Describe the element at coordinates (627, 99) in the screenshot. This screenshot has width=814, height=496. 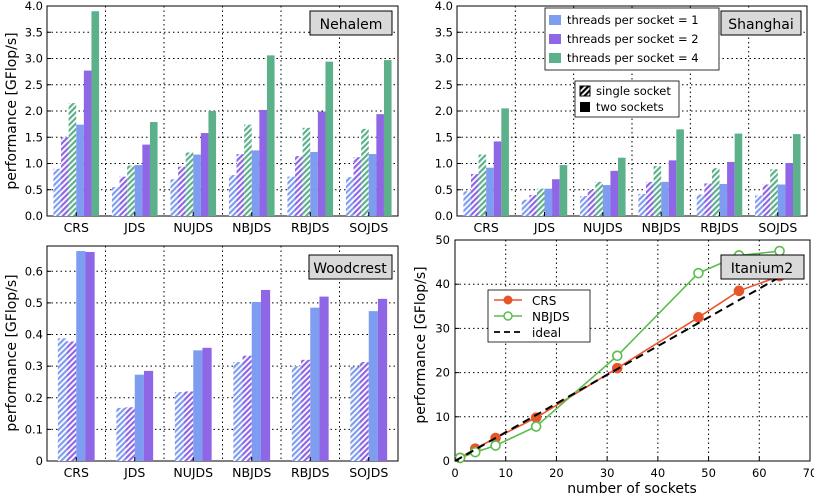
I see `sockets-legend: single socket two sockets` at that location.